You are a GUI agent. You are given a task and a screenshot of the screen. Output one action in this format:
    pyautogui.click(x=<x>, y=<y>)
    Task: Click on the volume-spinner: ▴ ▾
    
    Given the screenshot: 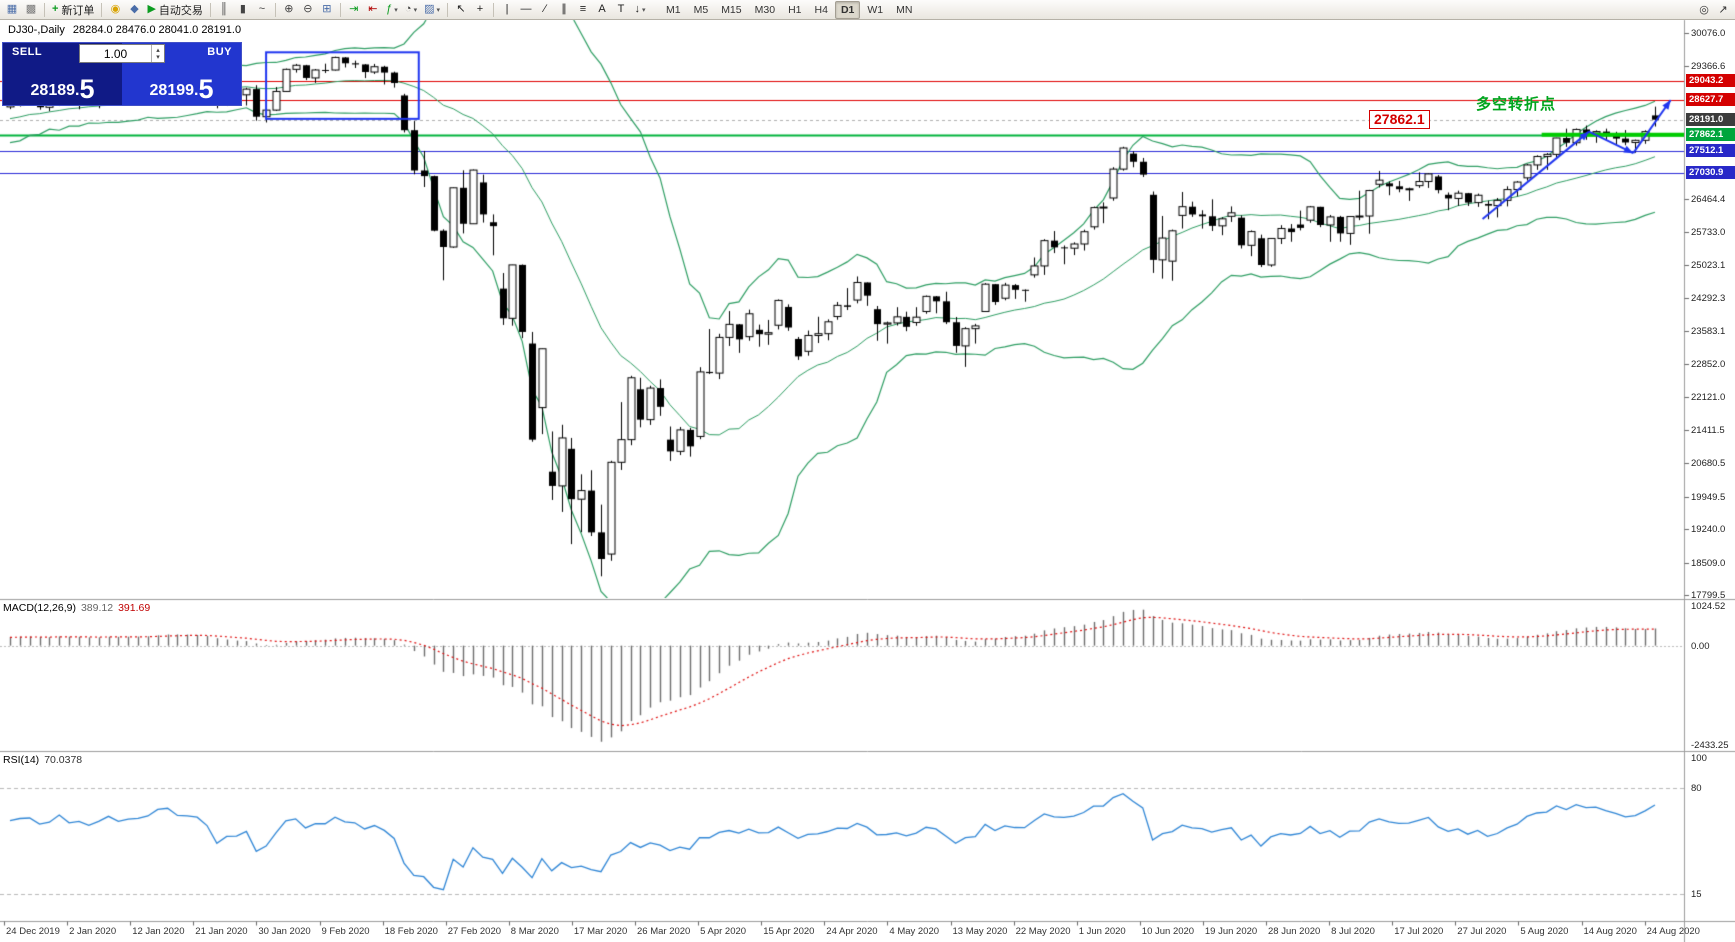 What is the action you would take?
    pyautogui.click(x=157, y=53)
    